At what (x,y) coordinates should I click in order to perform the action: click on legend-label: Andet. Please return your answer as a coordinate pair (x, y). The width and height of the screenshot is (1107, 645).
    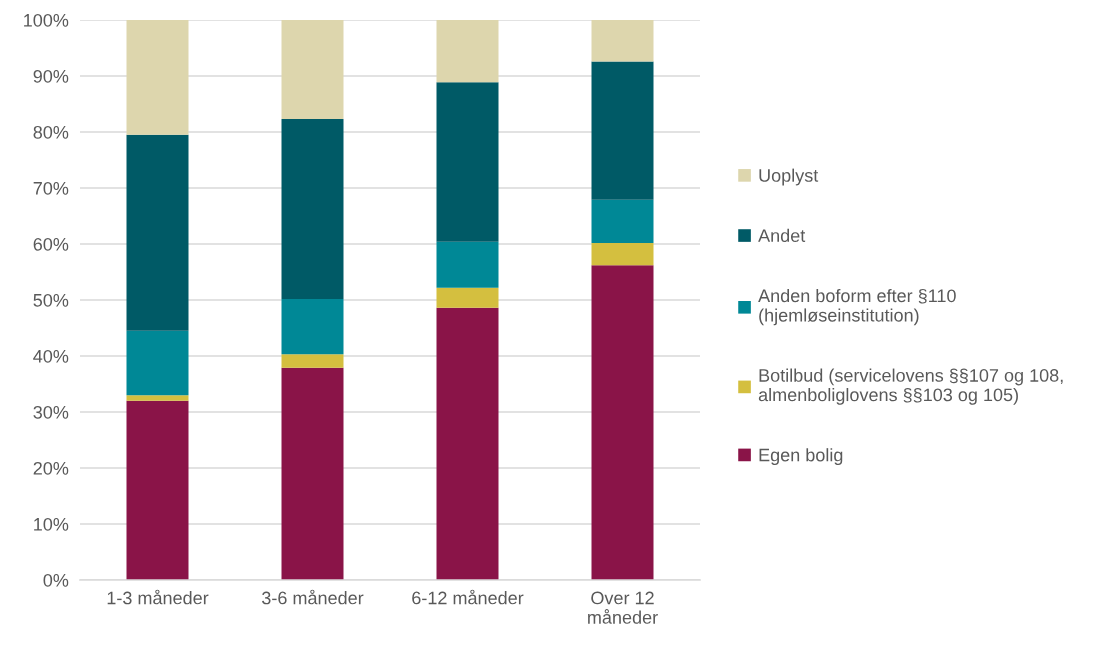
    Looking at the image, I should click on (782, 235).